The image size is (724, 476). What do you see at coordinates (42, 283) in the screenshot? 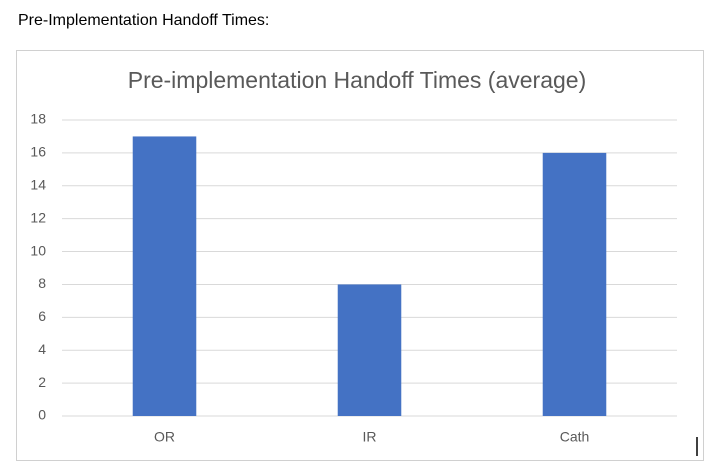
I see `y-tick-label: 8` at bounding box center [42, 283].